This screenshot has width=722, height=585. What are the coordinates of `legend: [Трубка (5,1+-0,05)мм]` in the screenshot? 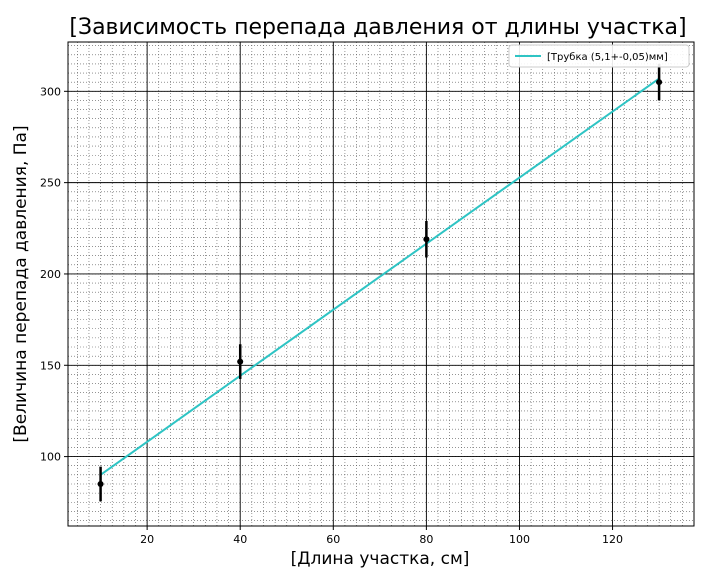 It's located at (599, 56).